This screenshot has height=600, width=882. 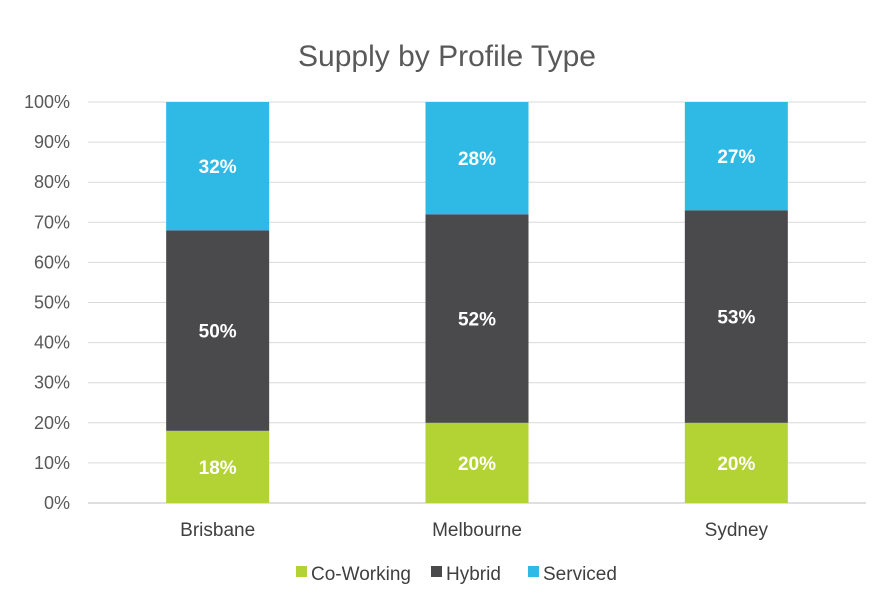 What do you see at coordinates (361, 574) in the screenshot?
I see `legend-label: Co-Working` at bounding box center [361, 574].